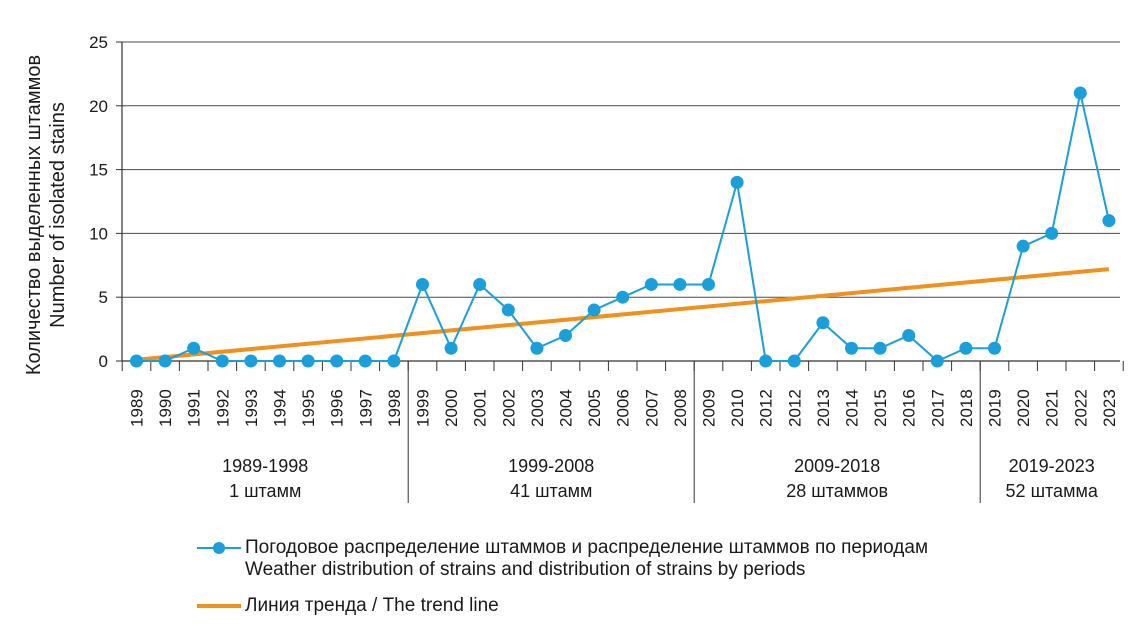  I want to click on period-range: 1999-2008, so click(551, 466).